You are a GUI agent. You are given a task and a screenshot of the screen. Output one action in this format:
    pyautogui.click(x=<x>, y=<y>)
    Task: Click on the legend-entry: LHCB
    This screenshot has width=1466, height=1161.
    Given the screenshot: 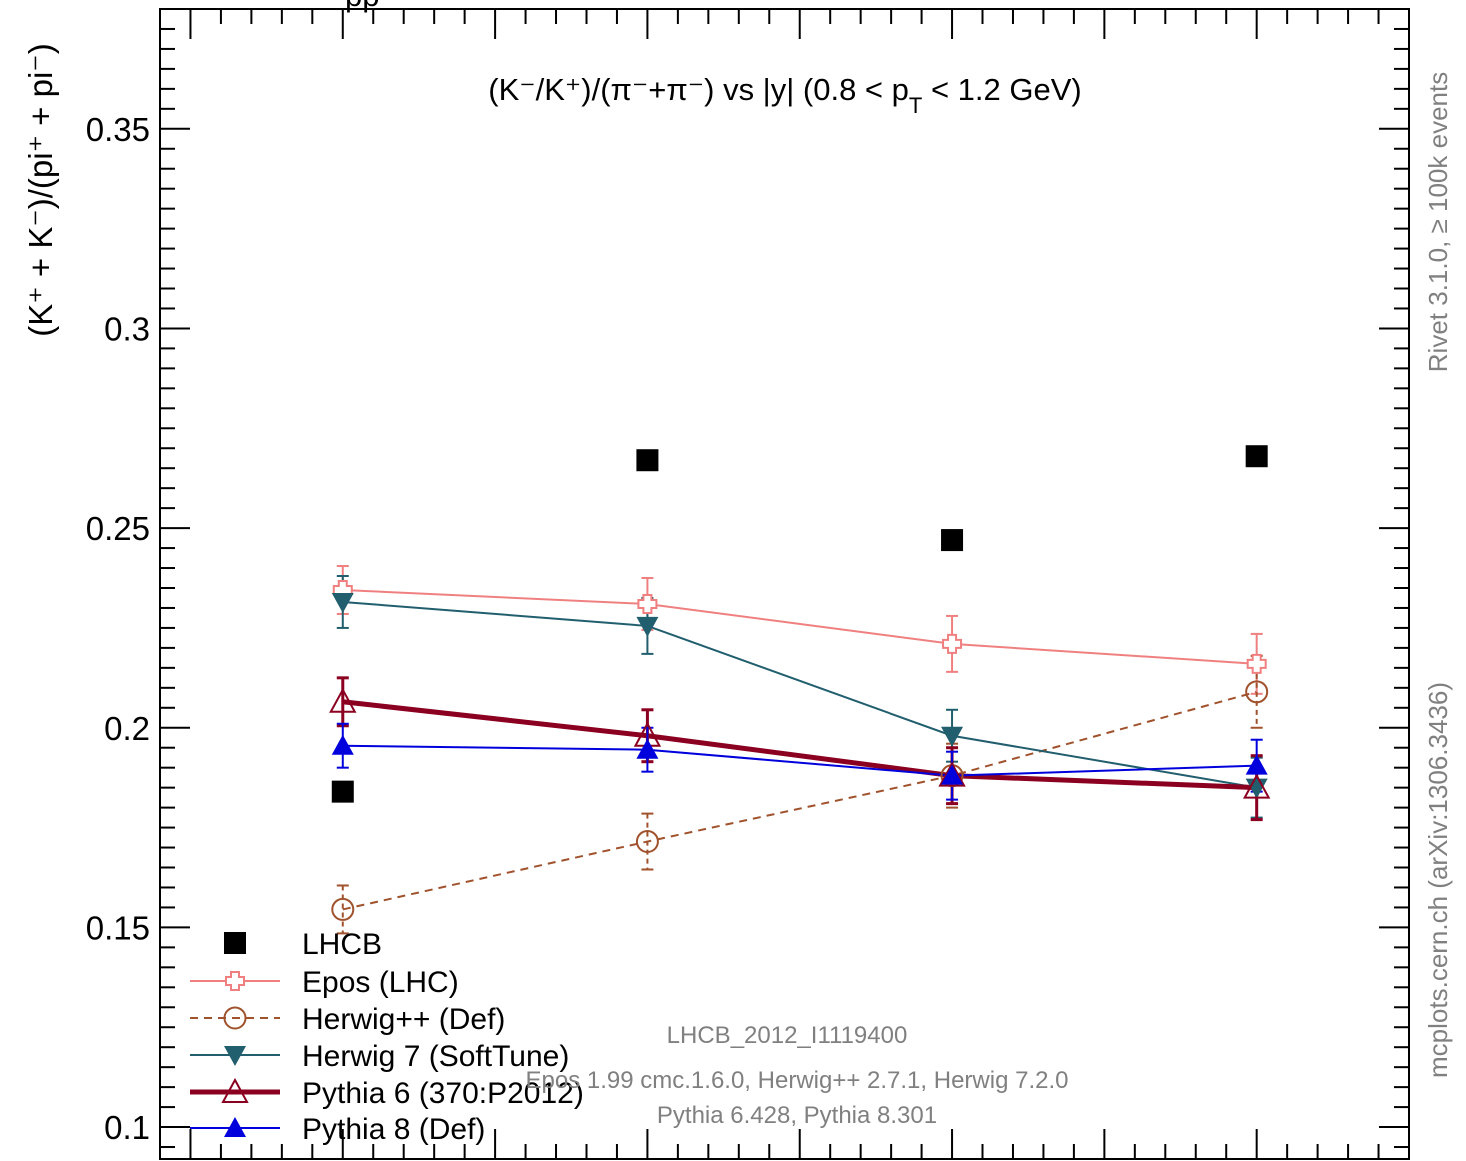 What is the action you would take?
    pyautogui.click(x=303, y=944)
    